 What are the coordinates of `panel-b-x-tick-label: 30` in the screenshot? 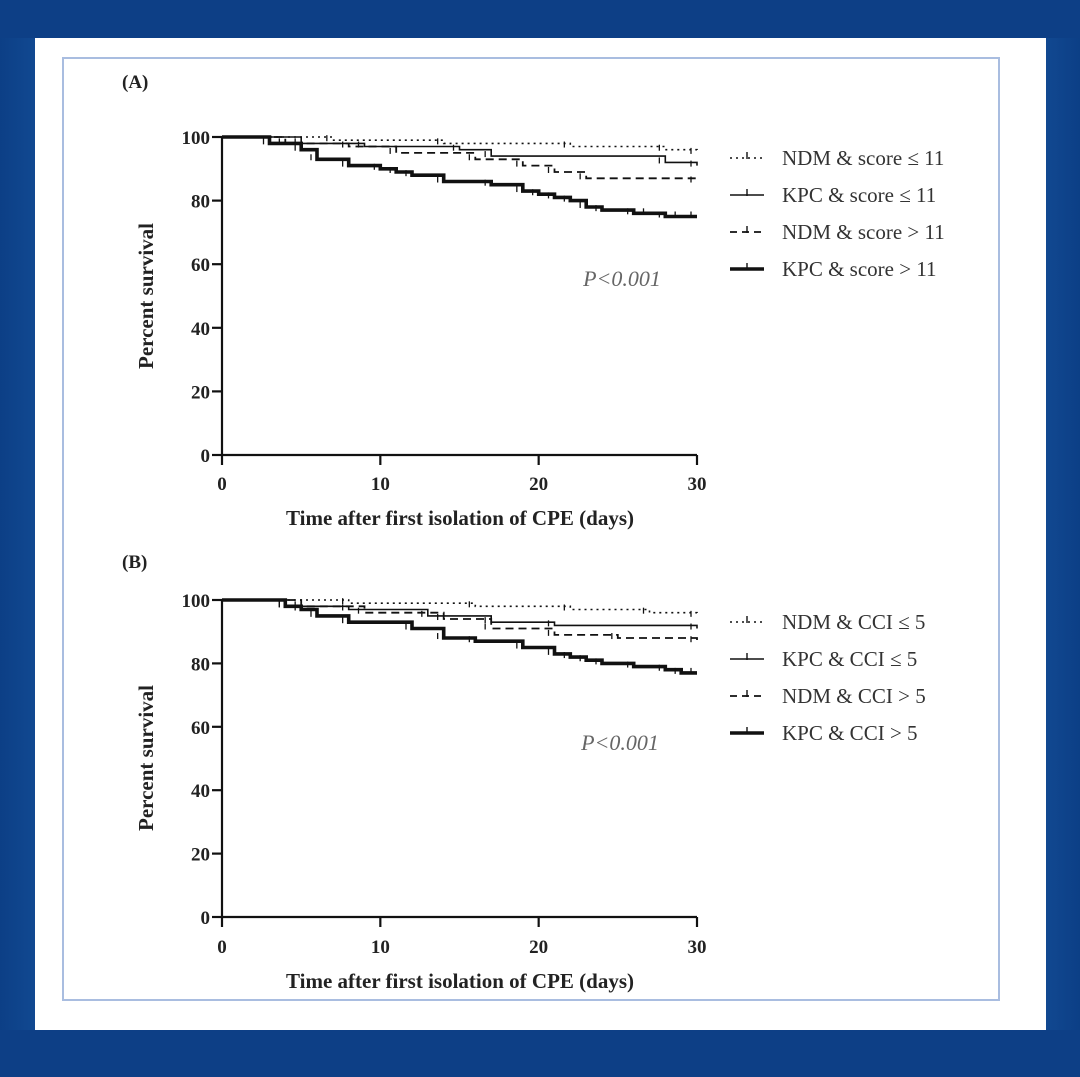 It's located at (697, 947).